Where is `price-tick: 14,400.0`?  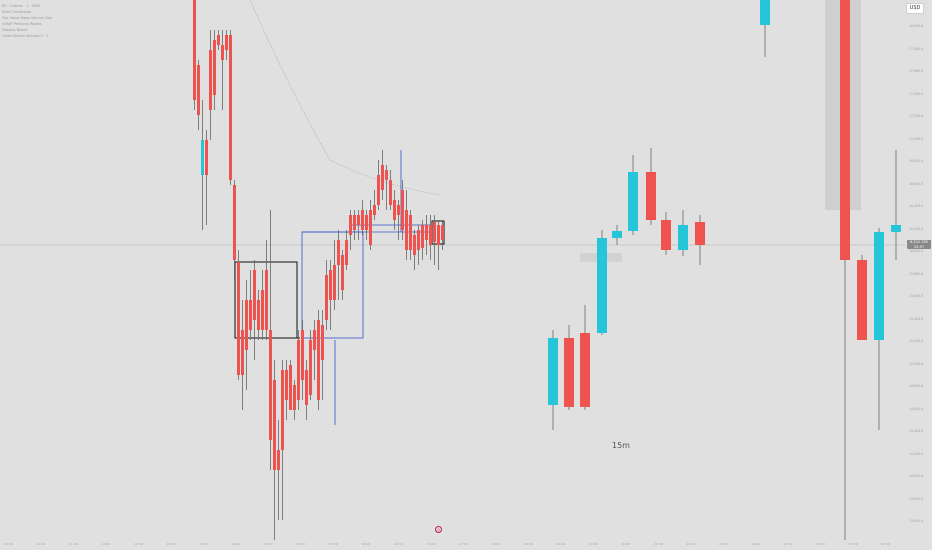 price-tick: 14,400.0 is located at coordinates (916, 431).